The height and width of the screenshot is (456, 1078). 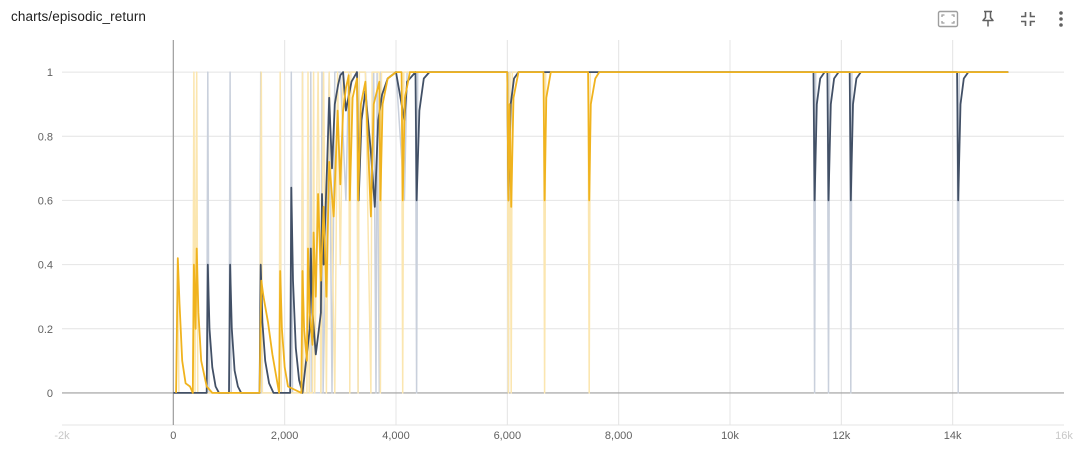 What do you see at coordinates (730, 436) in the screenshot?
I see `x-tick-label: 10k` at bounding box center [730, 436].